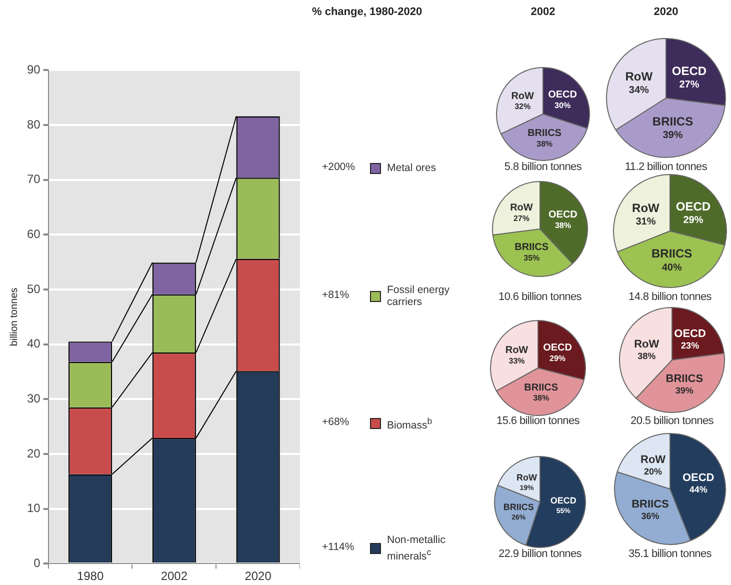 This screenshot has width=731, height=585. Describe the element at coordinates (666, 12) in the screenshot. I see `chart-title: 2020` at that location.